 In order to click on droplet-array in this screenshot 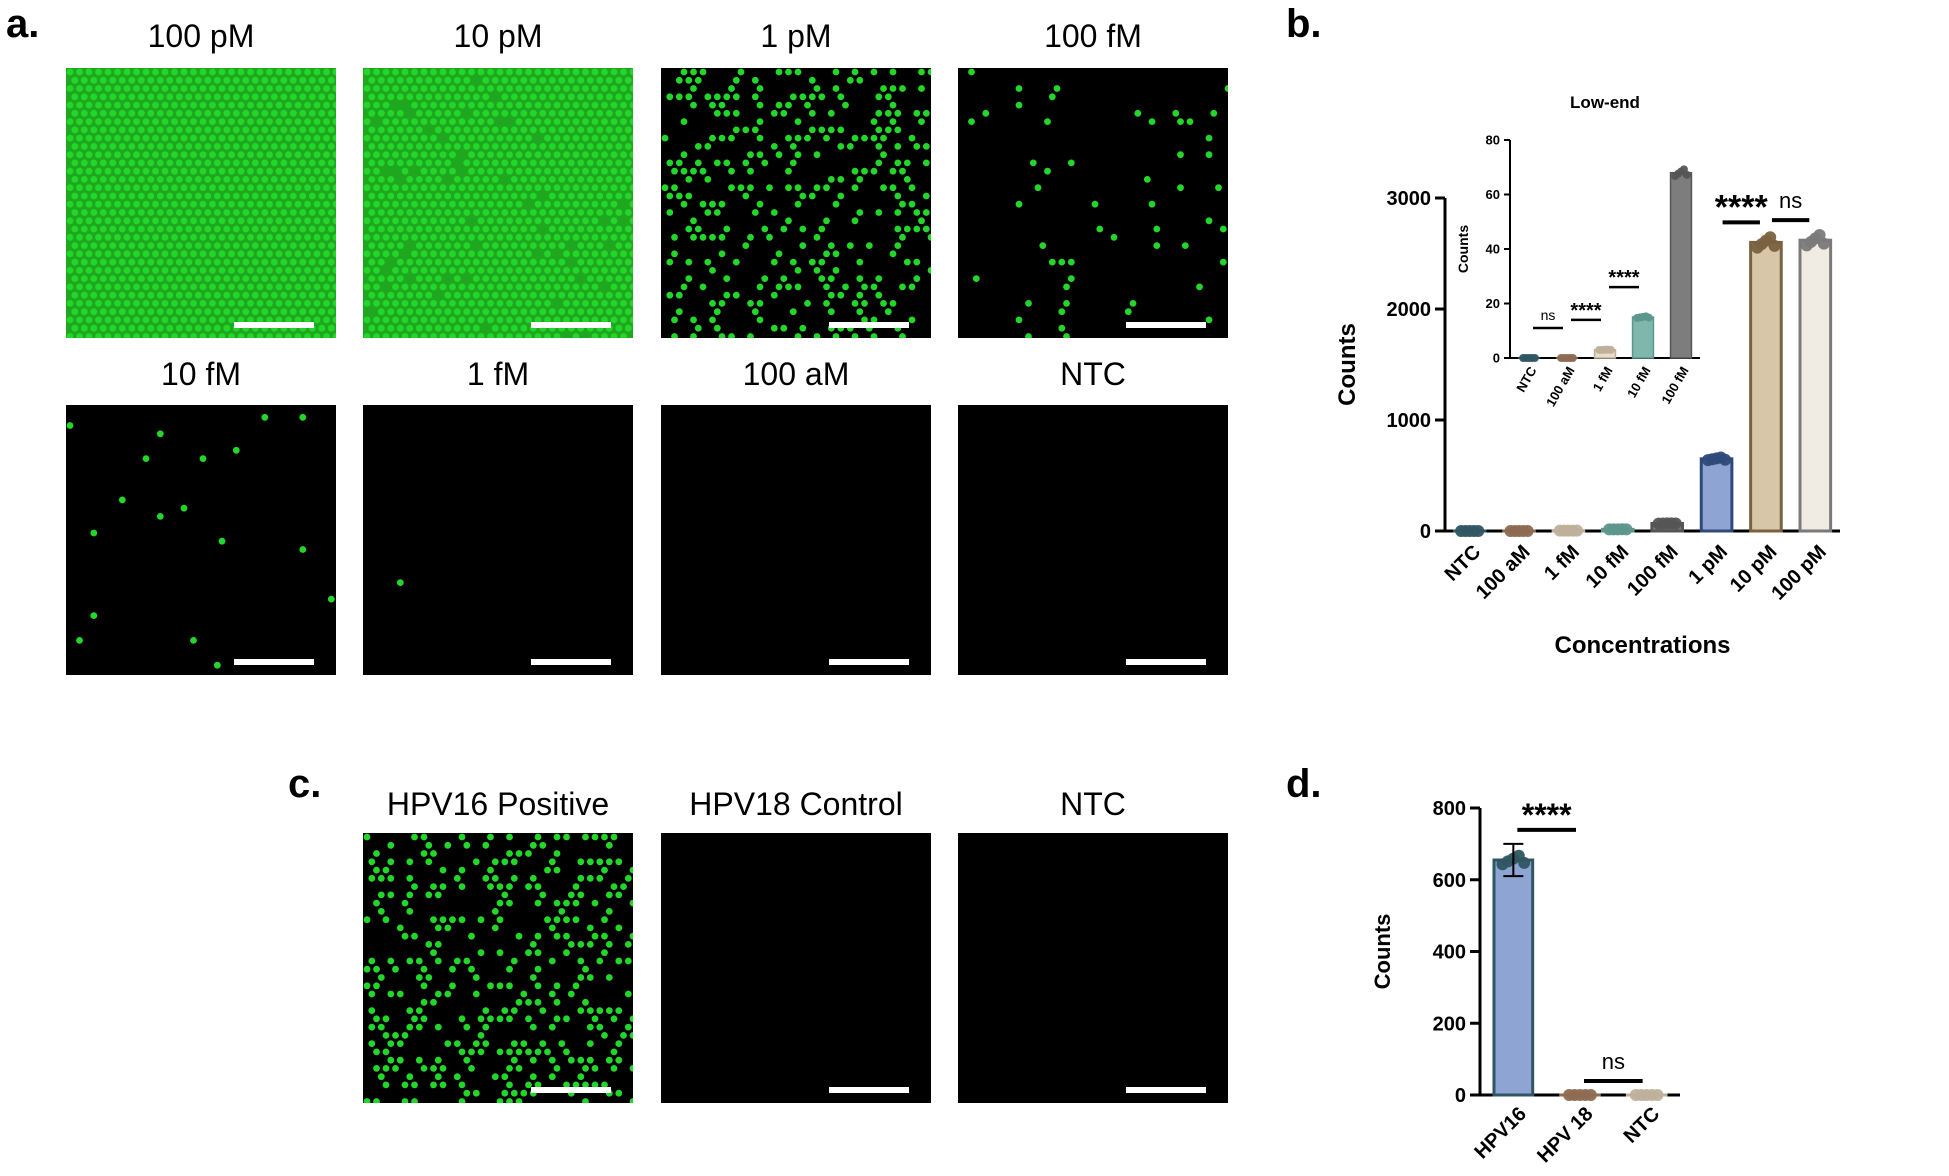, I will do `click(200, 541)`.